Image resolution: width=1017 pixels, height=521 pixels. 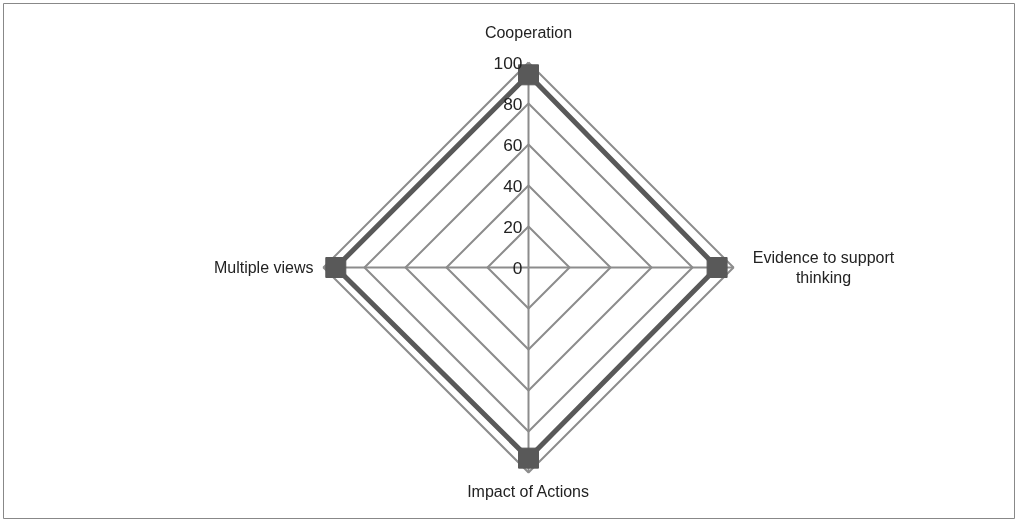 What do you see at coordinates (513, 185) in the screenshot?
I see `y-tick-label: 40` at bounding box center [513, 185].